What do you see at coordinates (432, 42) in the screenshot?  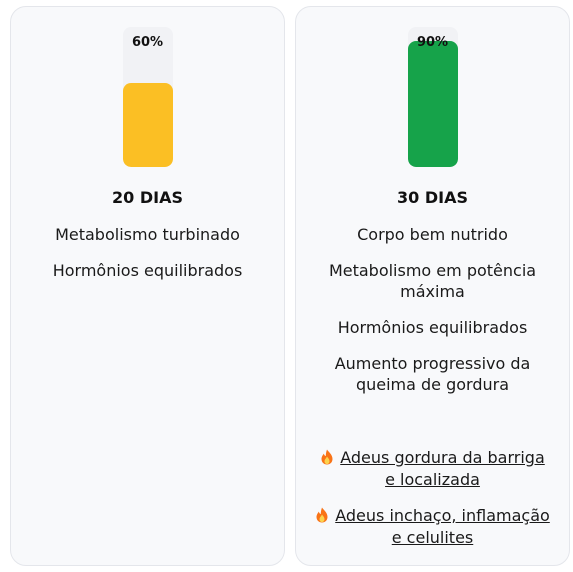 I see `progress-percent: 90%` at bounding box center [432, 42].